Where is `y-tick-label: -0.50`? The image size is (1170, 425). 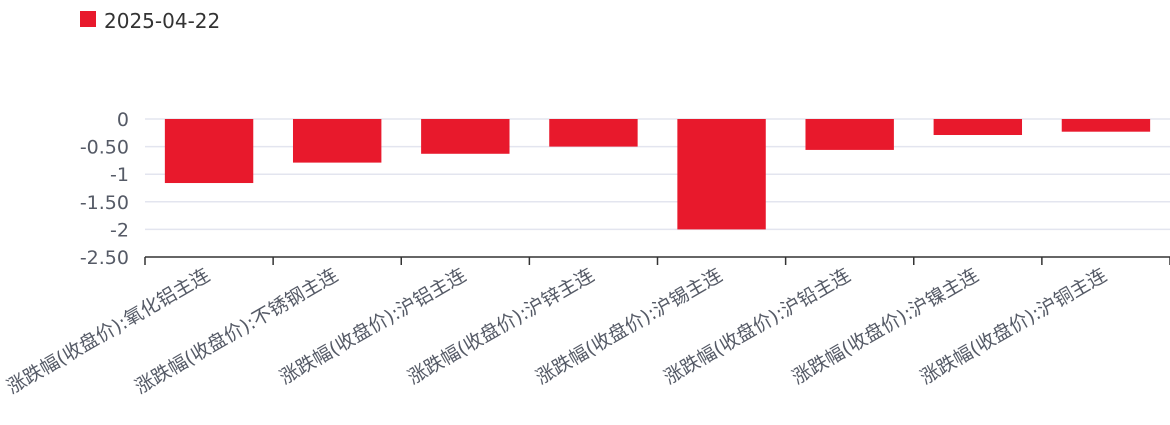 y-tick-label: -0.50 is located at coordinates (104, 148).